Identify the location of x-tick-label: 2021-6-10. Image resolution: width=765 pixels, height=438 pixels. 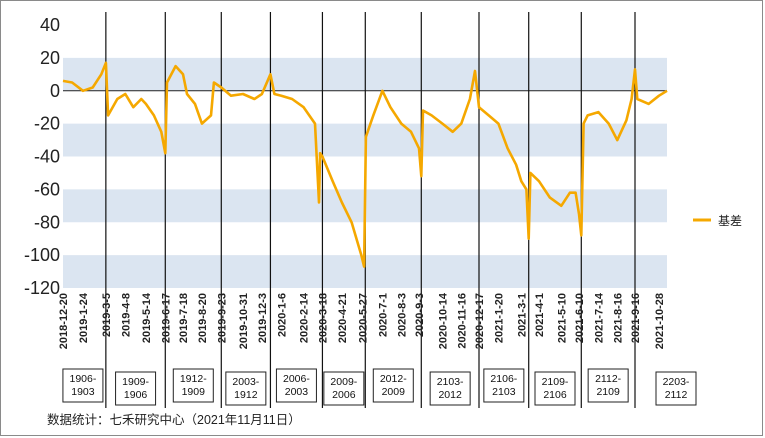
(580, 318).